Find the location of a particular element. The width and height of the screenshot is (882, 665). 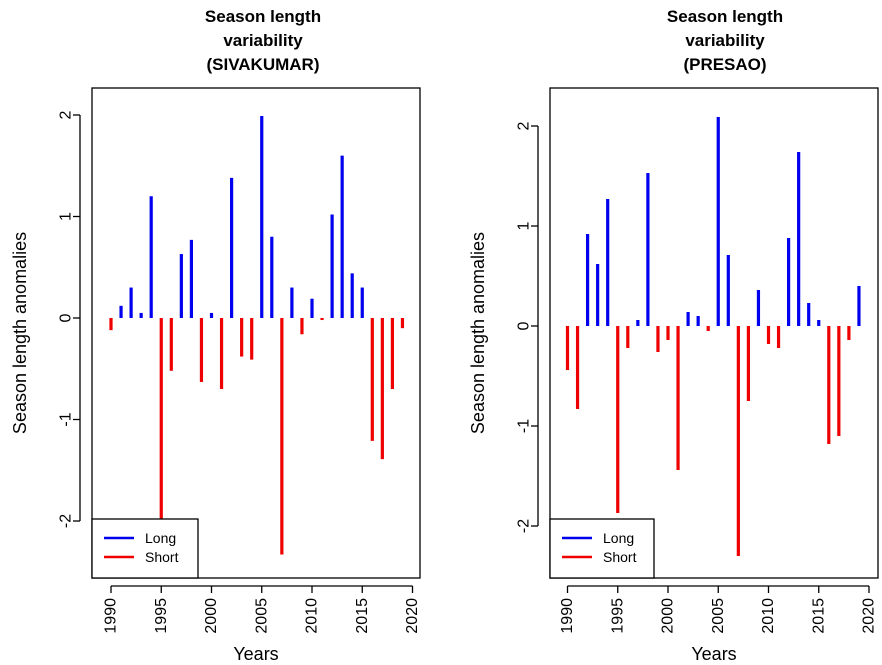

chart-title-line: (PRESAO) is located at coordinates (724, 64).